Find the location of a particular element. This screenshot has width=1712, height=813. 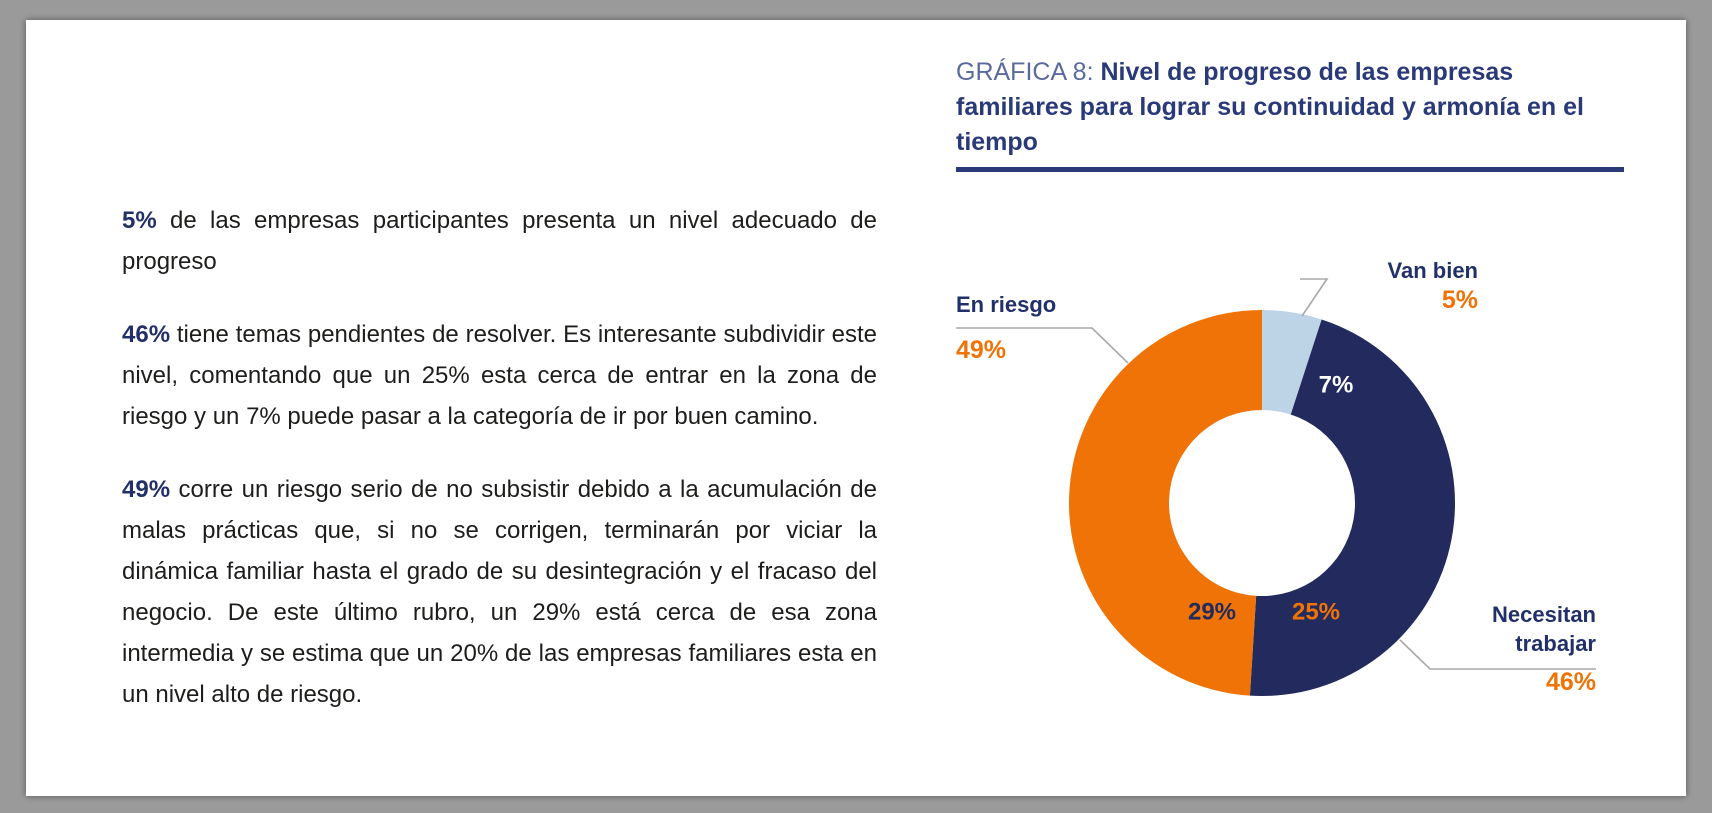

slice-value-1: 46% is located at coordinates (1571, 682).